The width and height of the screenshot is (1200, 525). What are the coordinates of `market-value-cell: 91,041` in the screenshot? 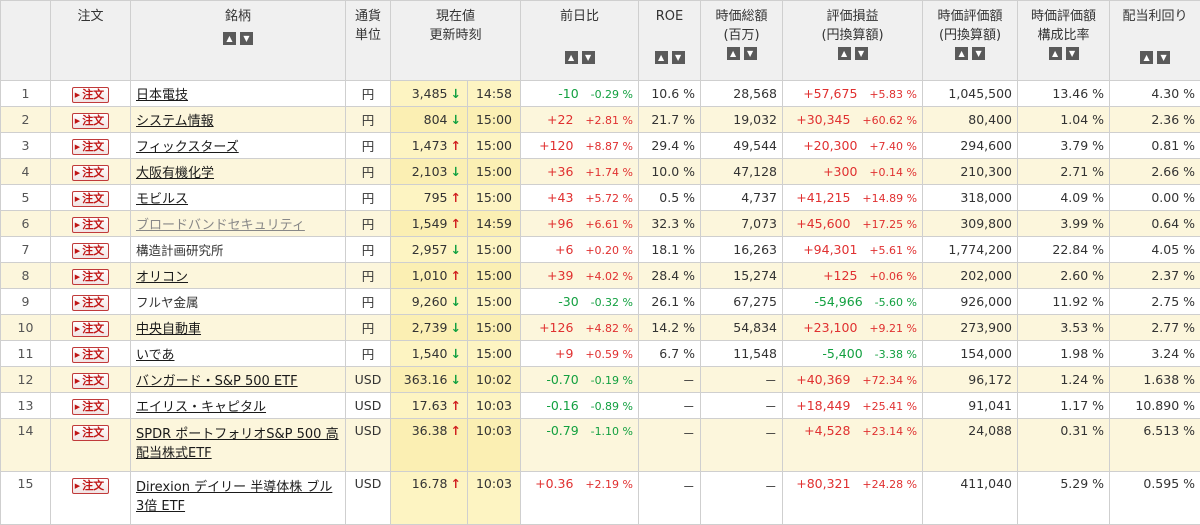 It's located at (970, 406).